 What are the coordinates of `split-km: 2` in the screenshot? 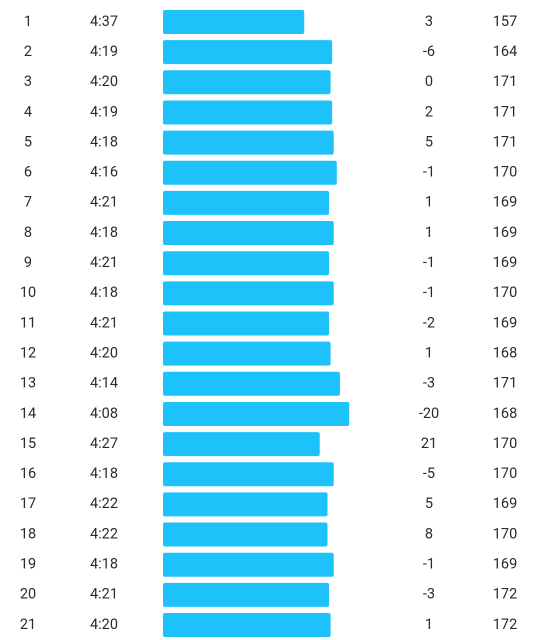 It's located at (28, 51).